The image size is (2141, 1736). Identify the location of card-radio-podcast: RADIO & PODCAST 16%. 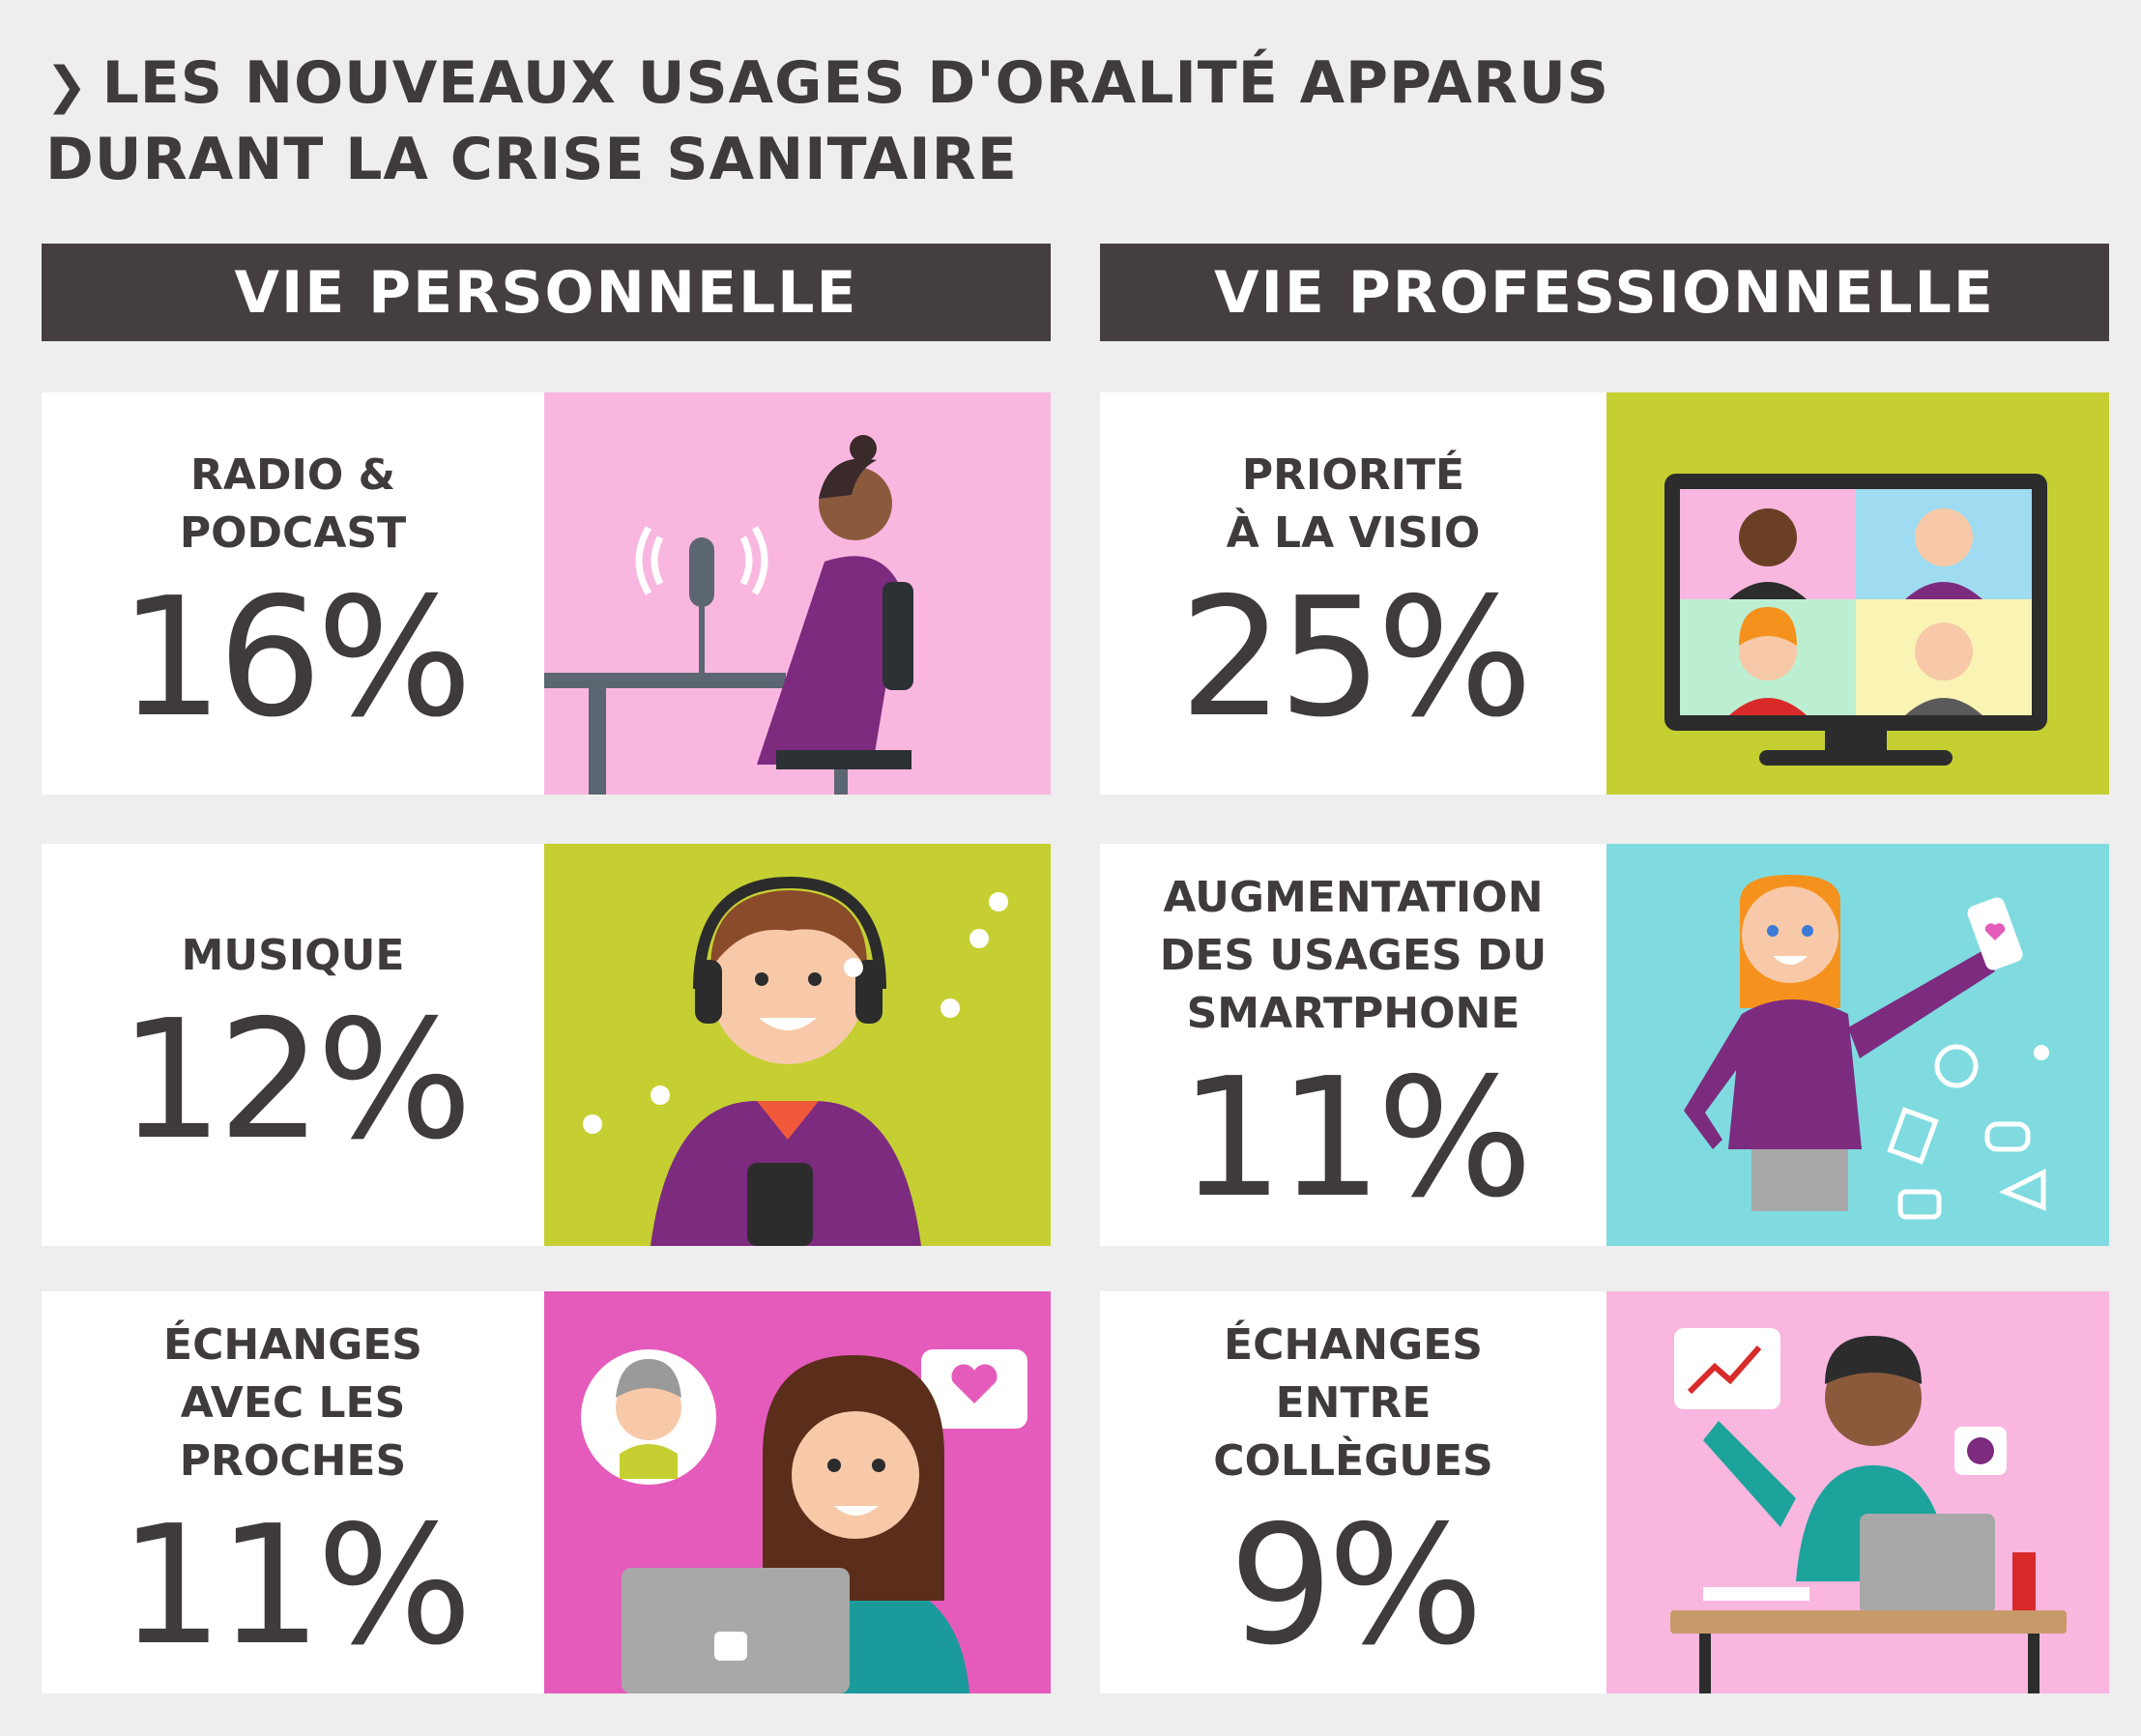
(546, 593).